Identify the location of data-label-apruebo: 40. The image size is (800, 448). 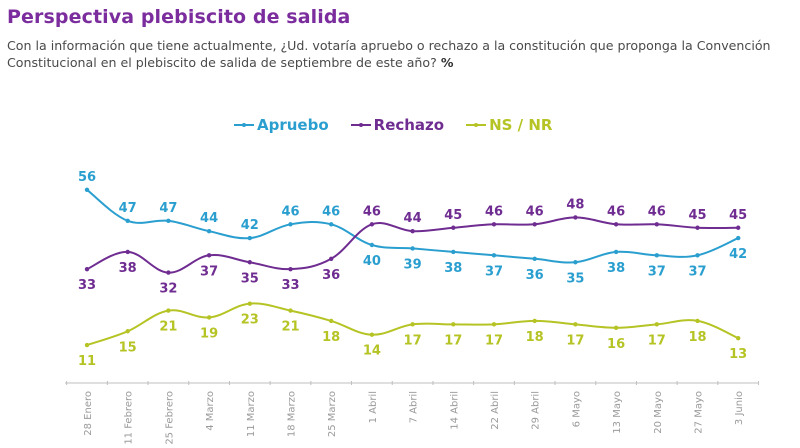
(372, 261).